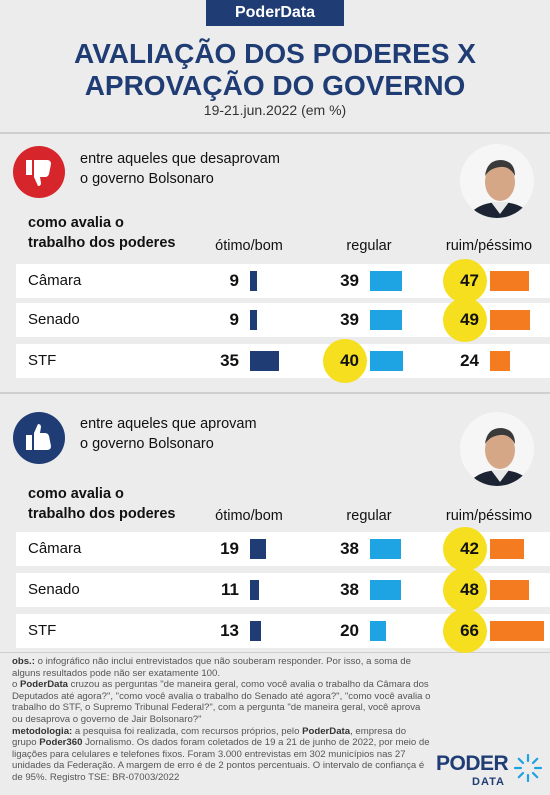 The image size is (550, 795). Describe the element at coordinates (491, 770) in the screenshot. I see `poderdata-logo: PODER DATA` at that location.